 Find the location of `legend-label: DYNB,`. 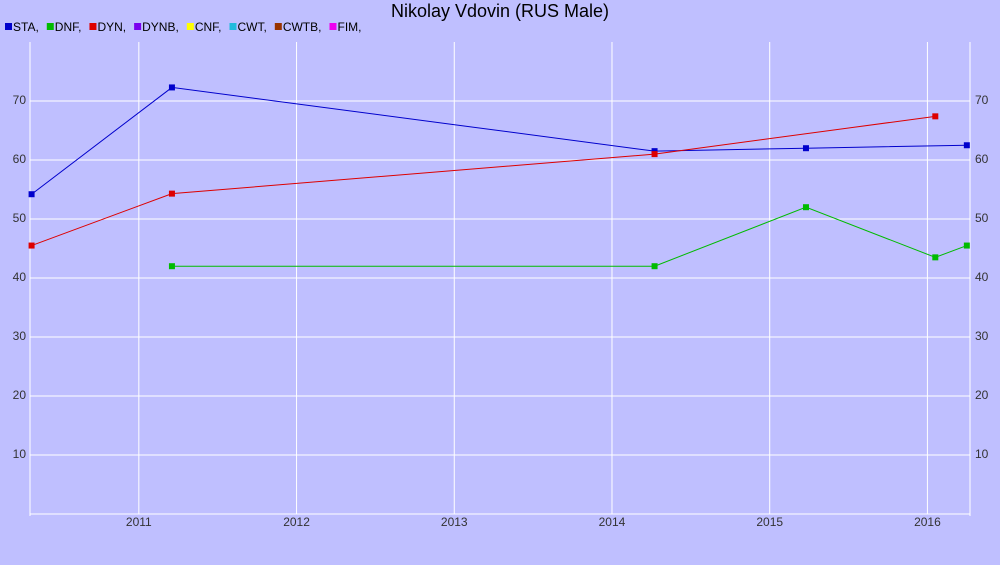

legend-label: DYNB, is located at coordinates (160, 27).